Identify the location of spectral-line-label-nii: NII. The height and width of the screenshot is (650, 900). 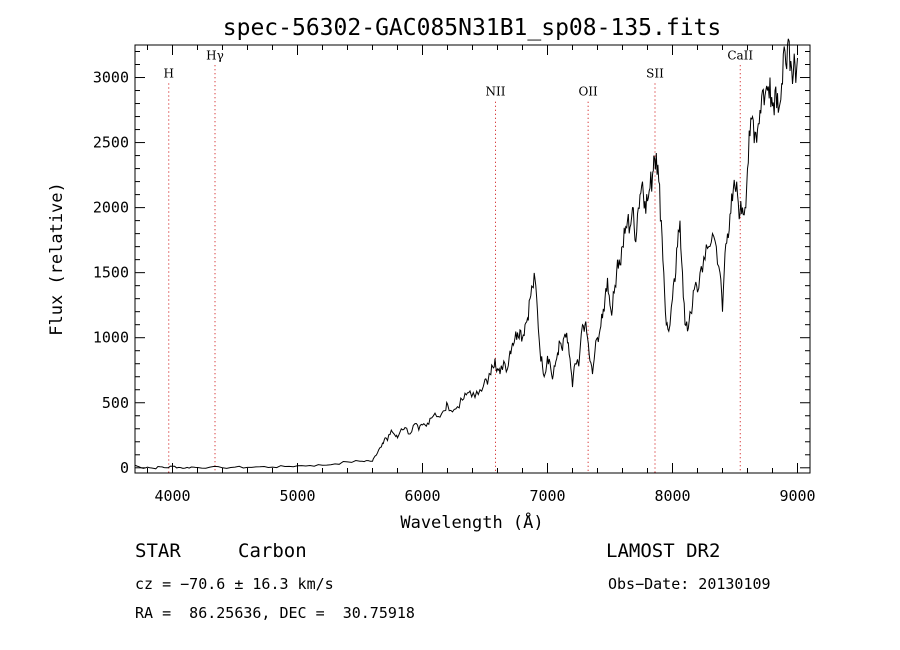
(496, 92).